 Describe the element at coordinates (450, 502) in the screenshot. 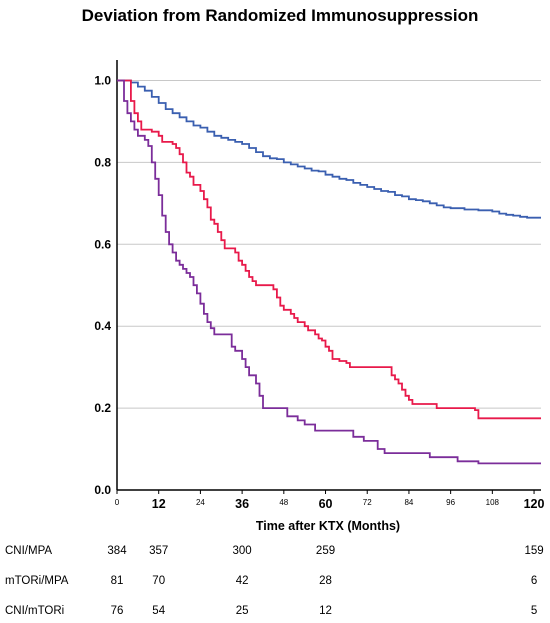

I see `x-tick-label: 96` at that location.